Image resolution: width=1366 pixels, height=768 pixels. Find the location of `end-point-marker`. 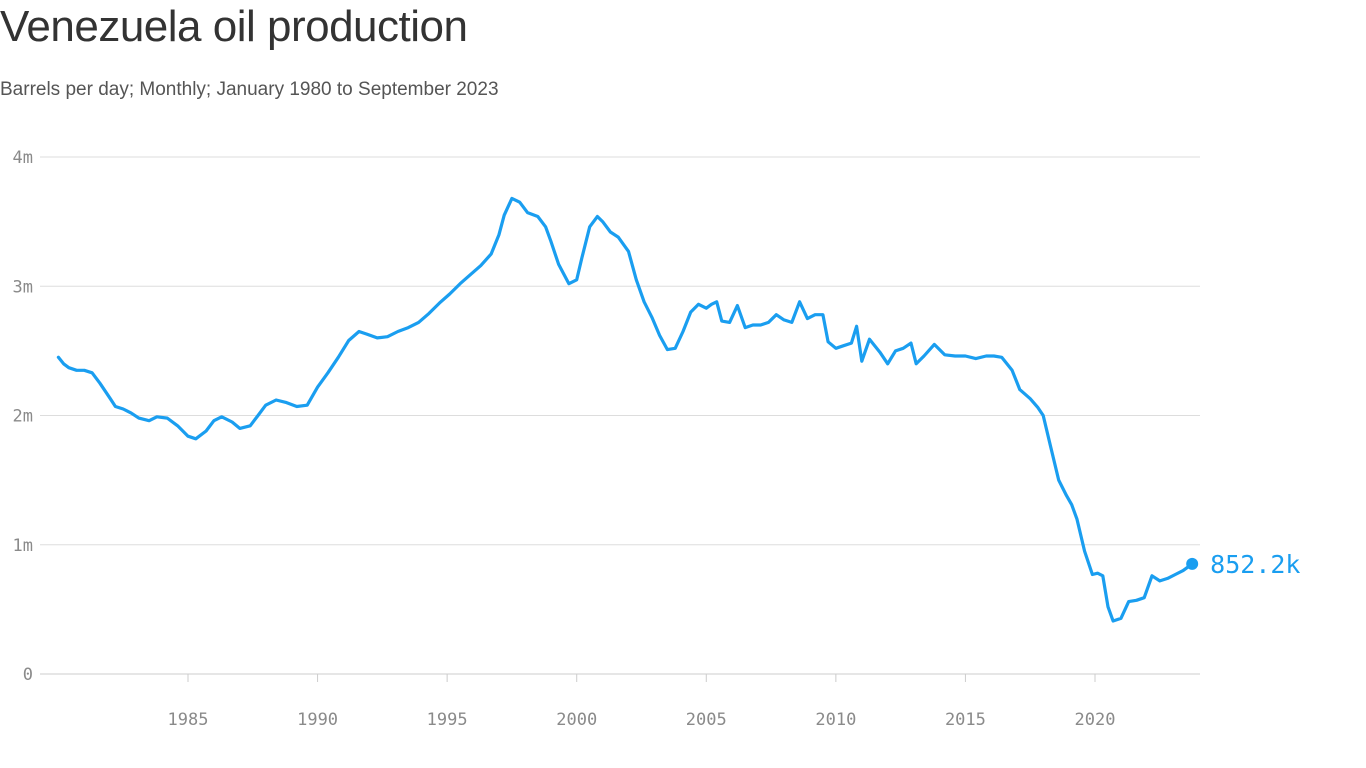

end-point-marker is located at coordinates (1192, 563).